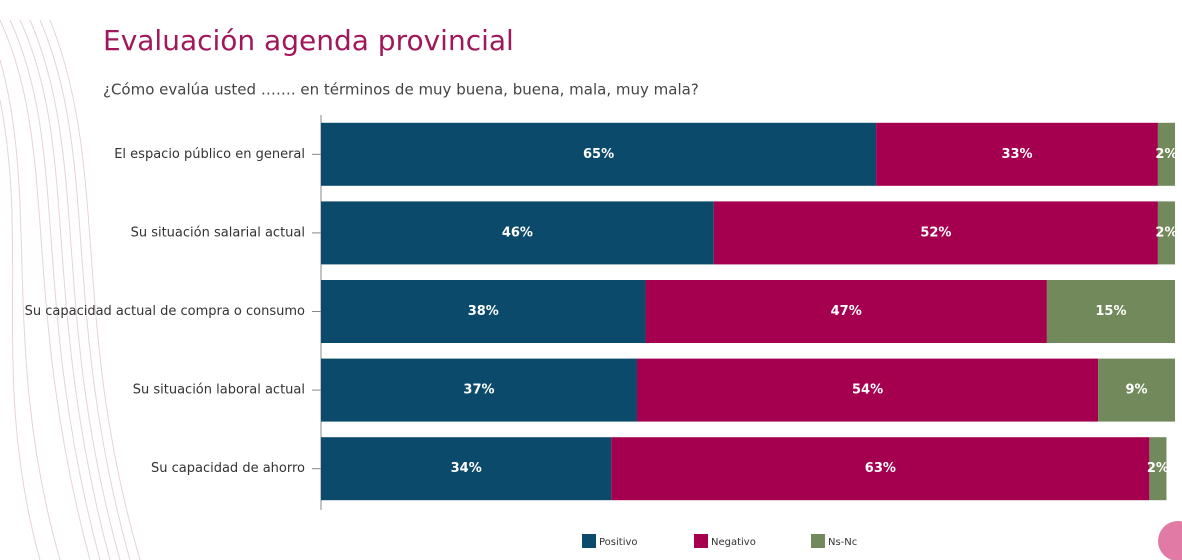 This screenshot has height=560, width=1182. Describe the element at coordinates (218, 232) in the screenshot. I see `category-label: Su situación salarial actual` at that location.